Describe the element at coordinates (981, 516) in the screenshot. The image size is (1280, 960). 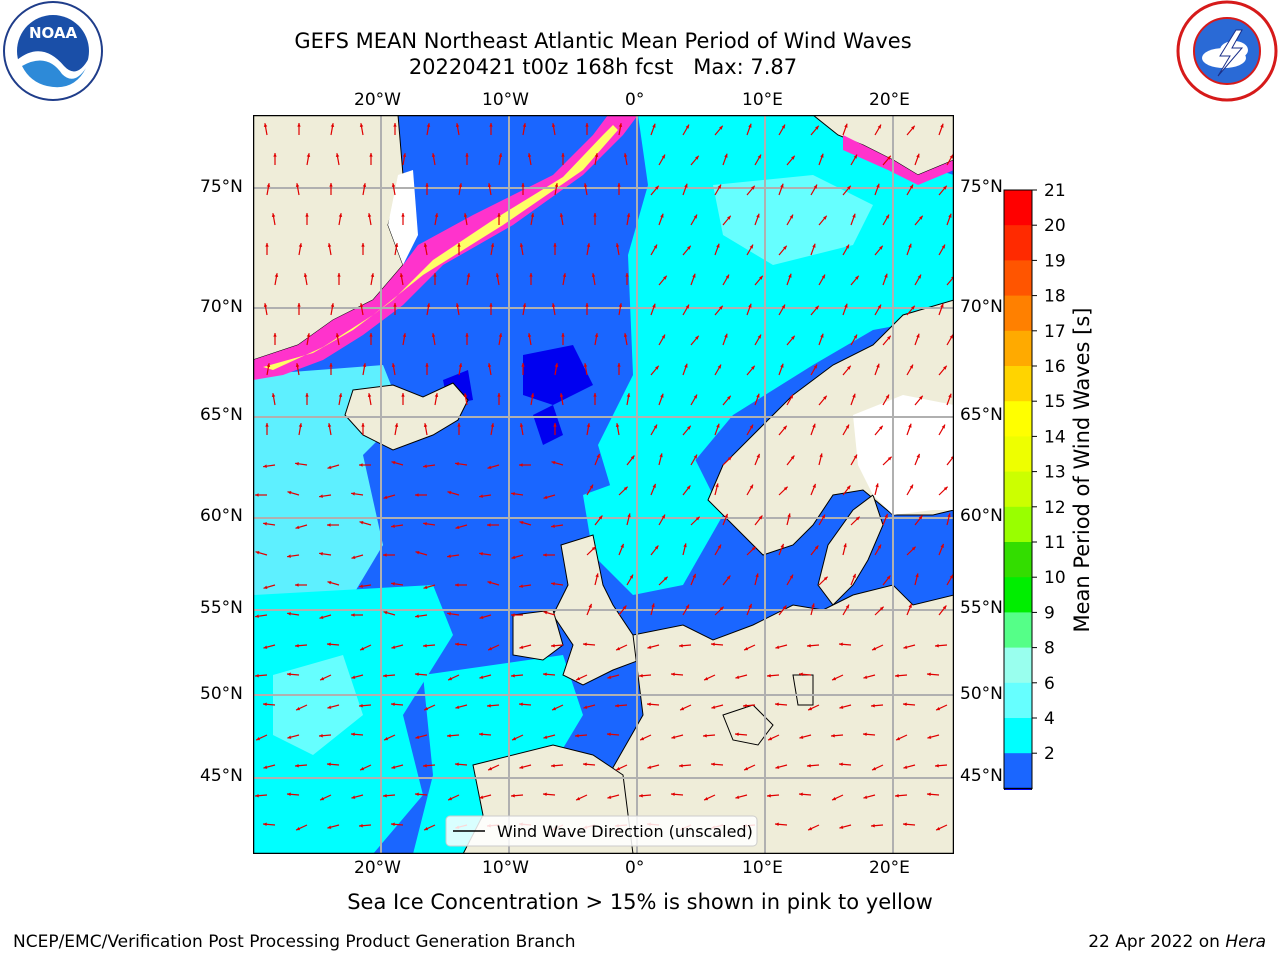
I see `lat-label-right: 60°N` at that location.